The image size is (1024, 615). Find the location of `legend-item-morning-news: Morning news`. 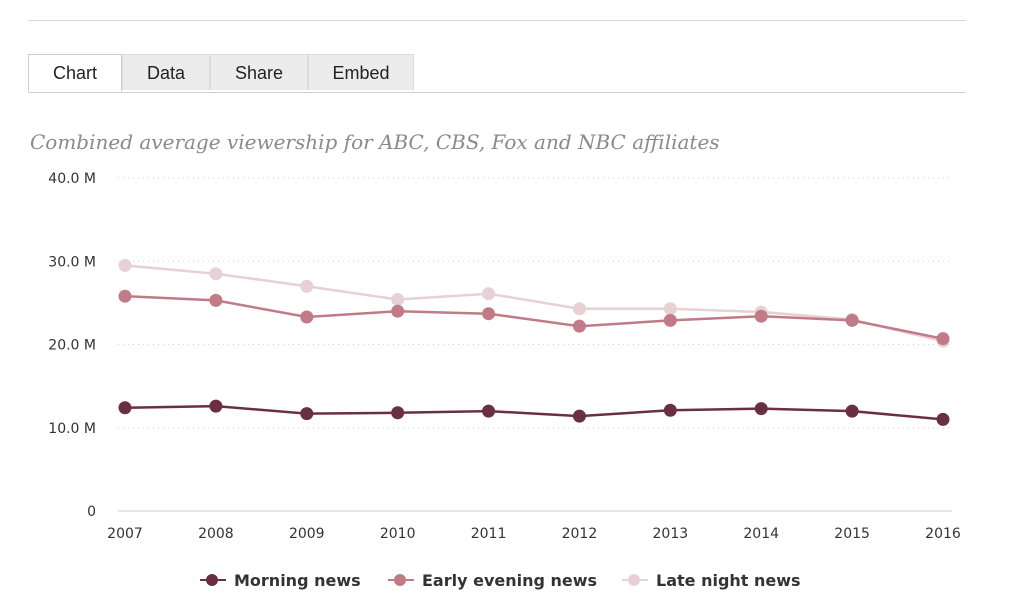

legend-item-morning-news: Morning news is located at coordinates (280, 580).